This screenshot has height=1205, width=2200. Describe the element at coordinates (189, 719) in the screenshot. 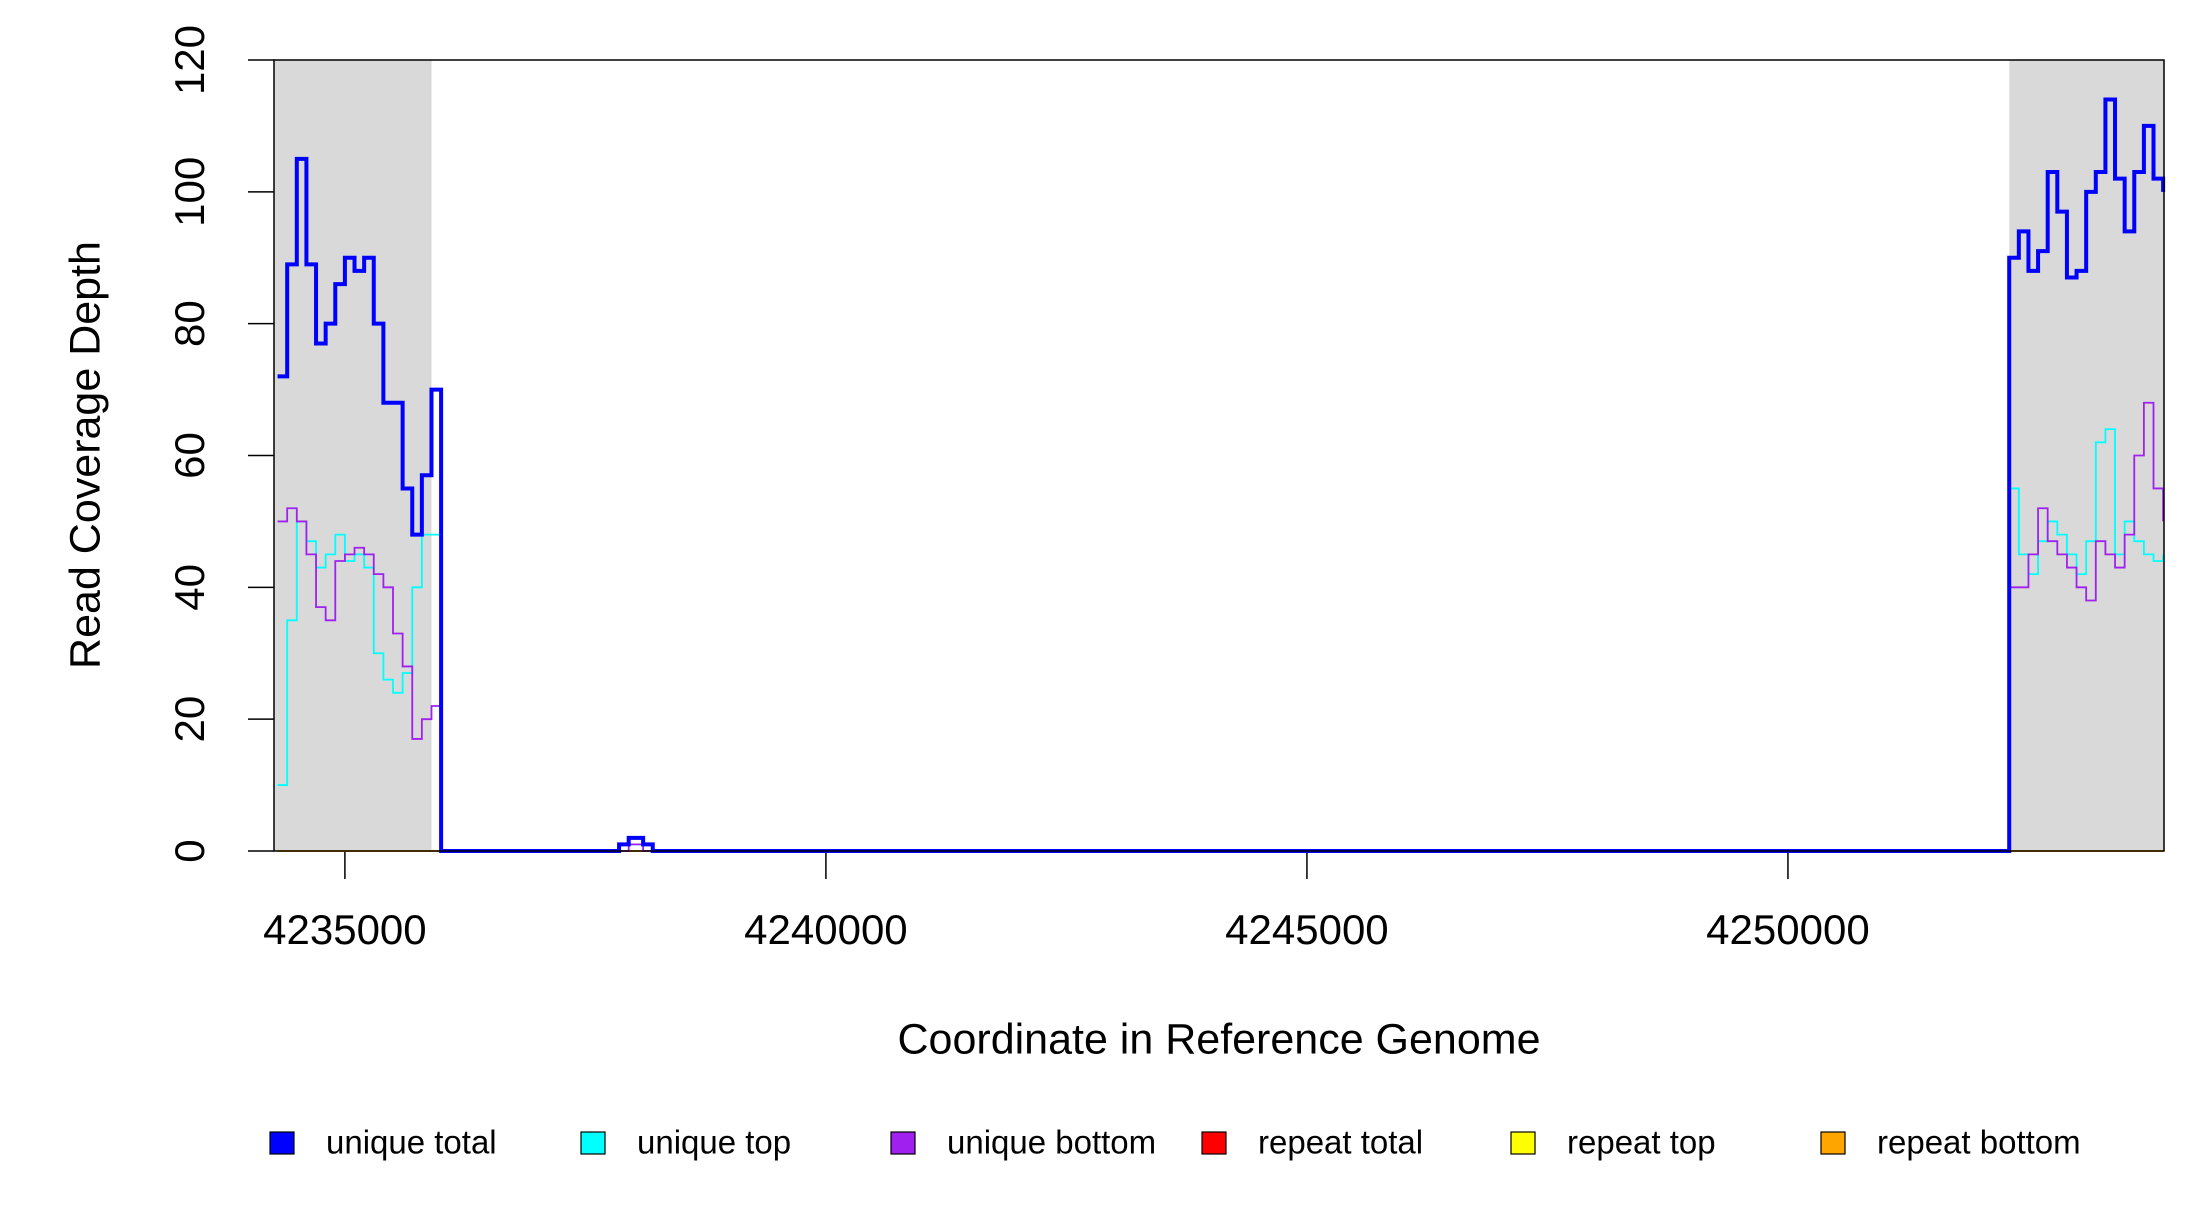

I see `y-tick-label: 20` at that location.